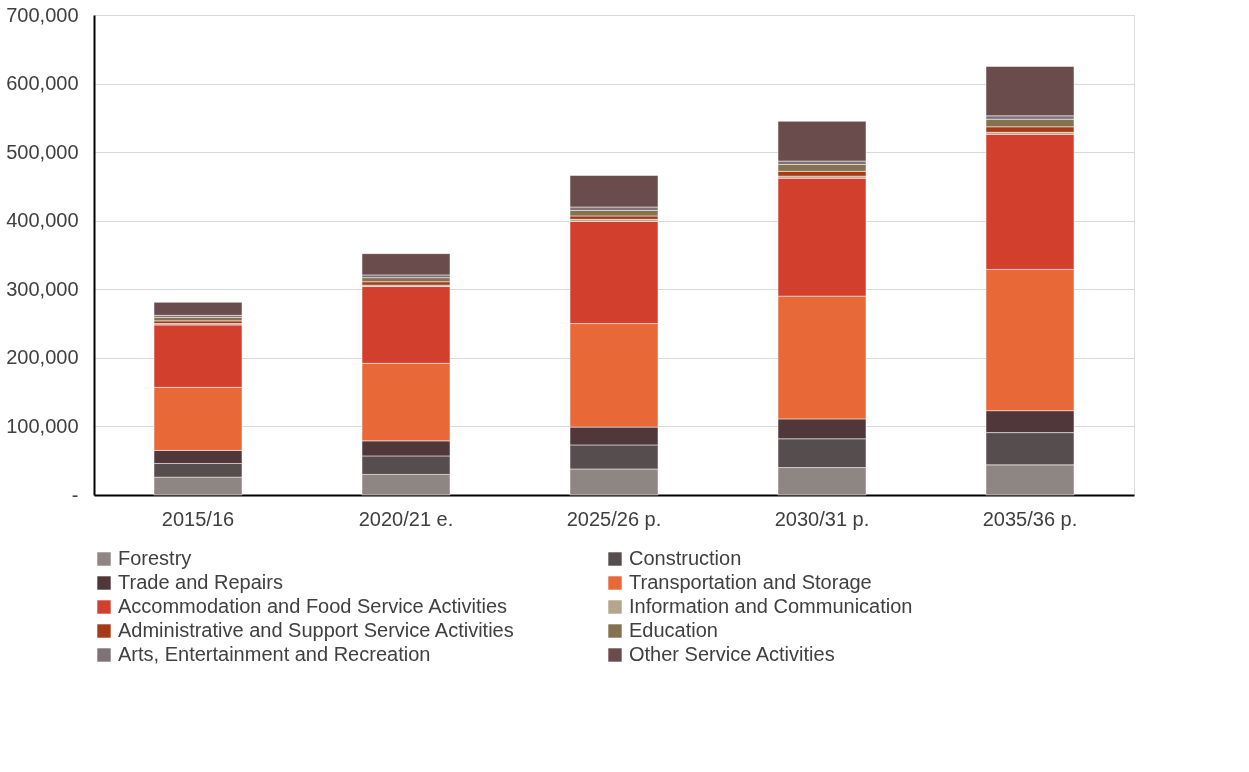 This screenshot has width=1249, height=772. I want to click on x-tick-label: 2035/36 p., so click(1030, 518).